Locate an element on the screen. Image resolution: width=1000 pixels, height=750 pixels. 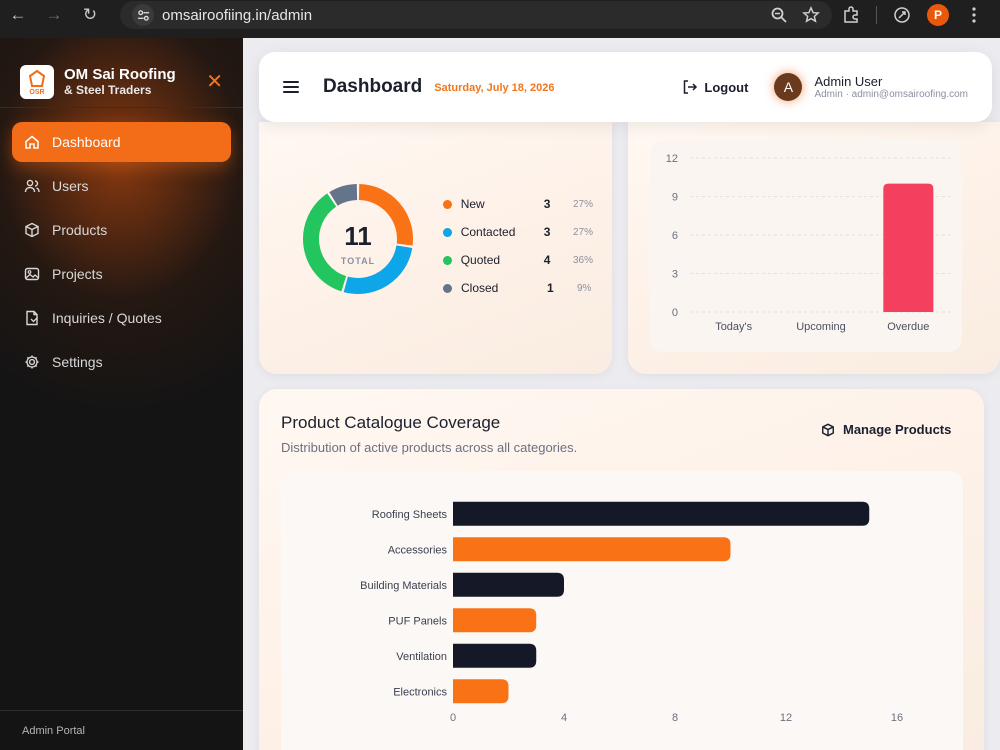
donut-slice-contacted is located at coordinates (378, 269).